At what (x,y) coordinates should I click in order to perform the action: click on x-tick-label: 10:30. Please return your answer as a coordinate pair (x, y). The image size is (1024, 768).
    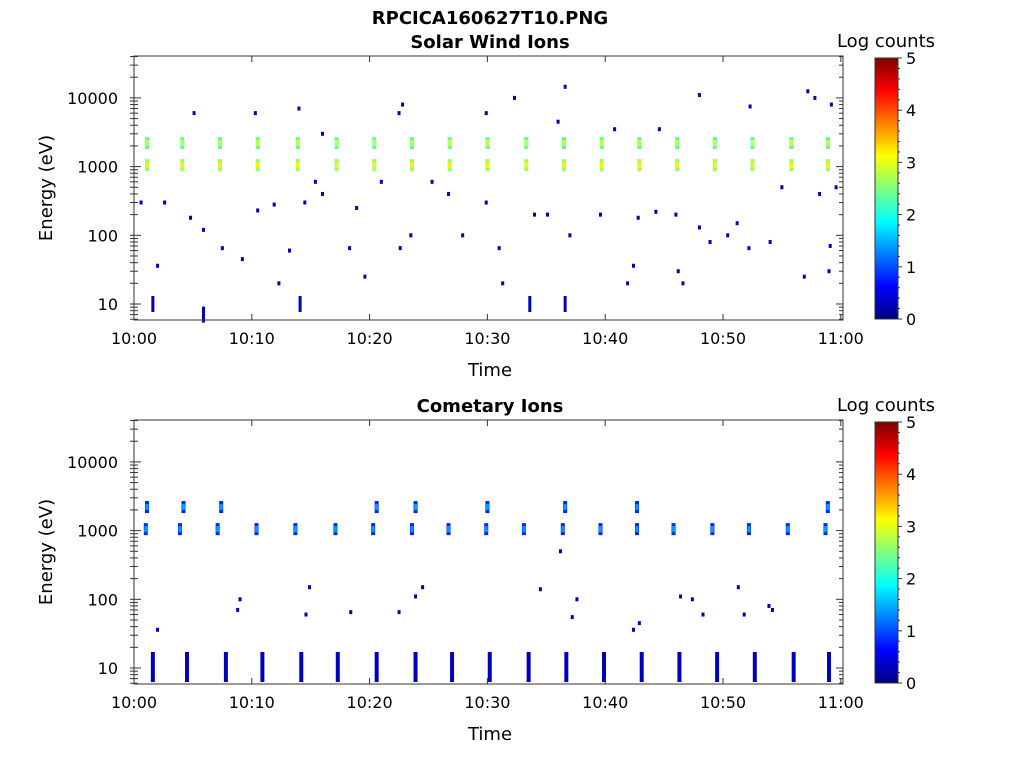
    Looking at the image, I should click on (487, 338).